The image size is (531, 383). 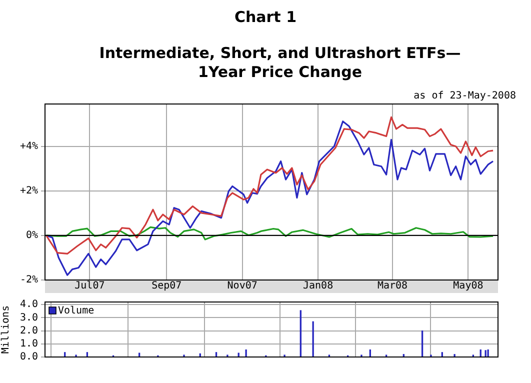 I want to click on y-tick-label: 0.0, so click(x=29, y=357).